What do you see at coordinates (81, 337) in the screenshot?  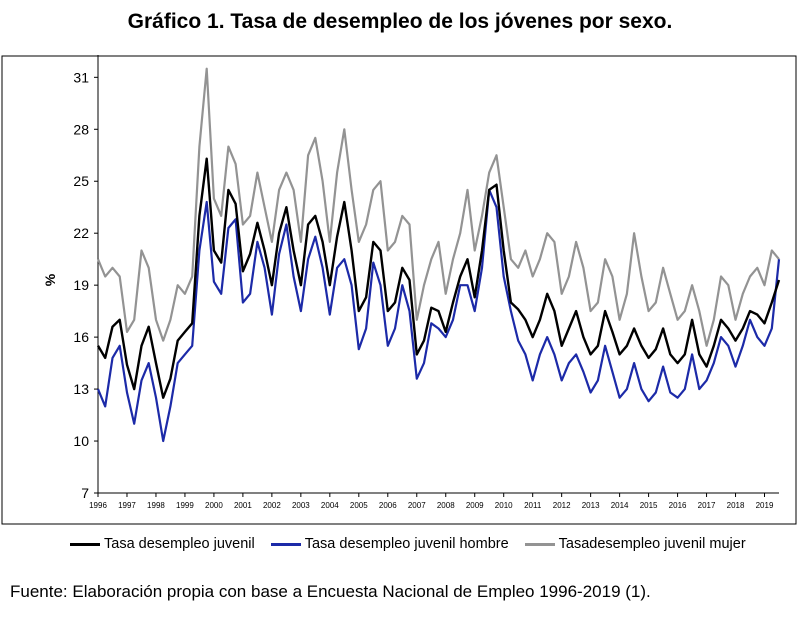 I see `y-tick-label: 16` at bounding box center [81, 337].